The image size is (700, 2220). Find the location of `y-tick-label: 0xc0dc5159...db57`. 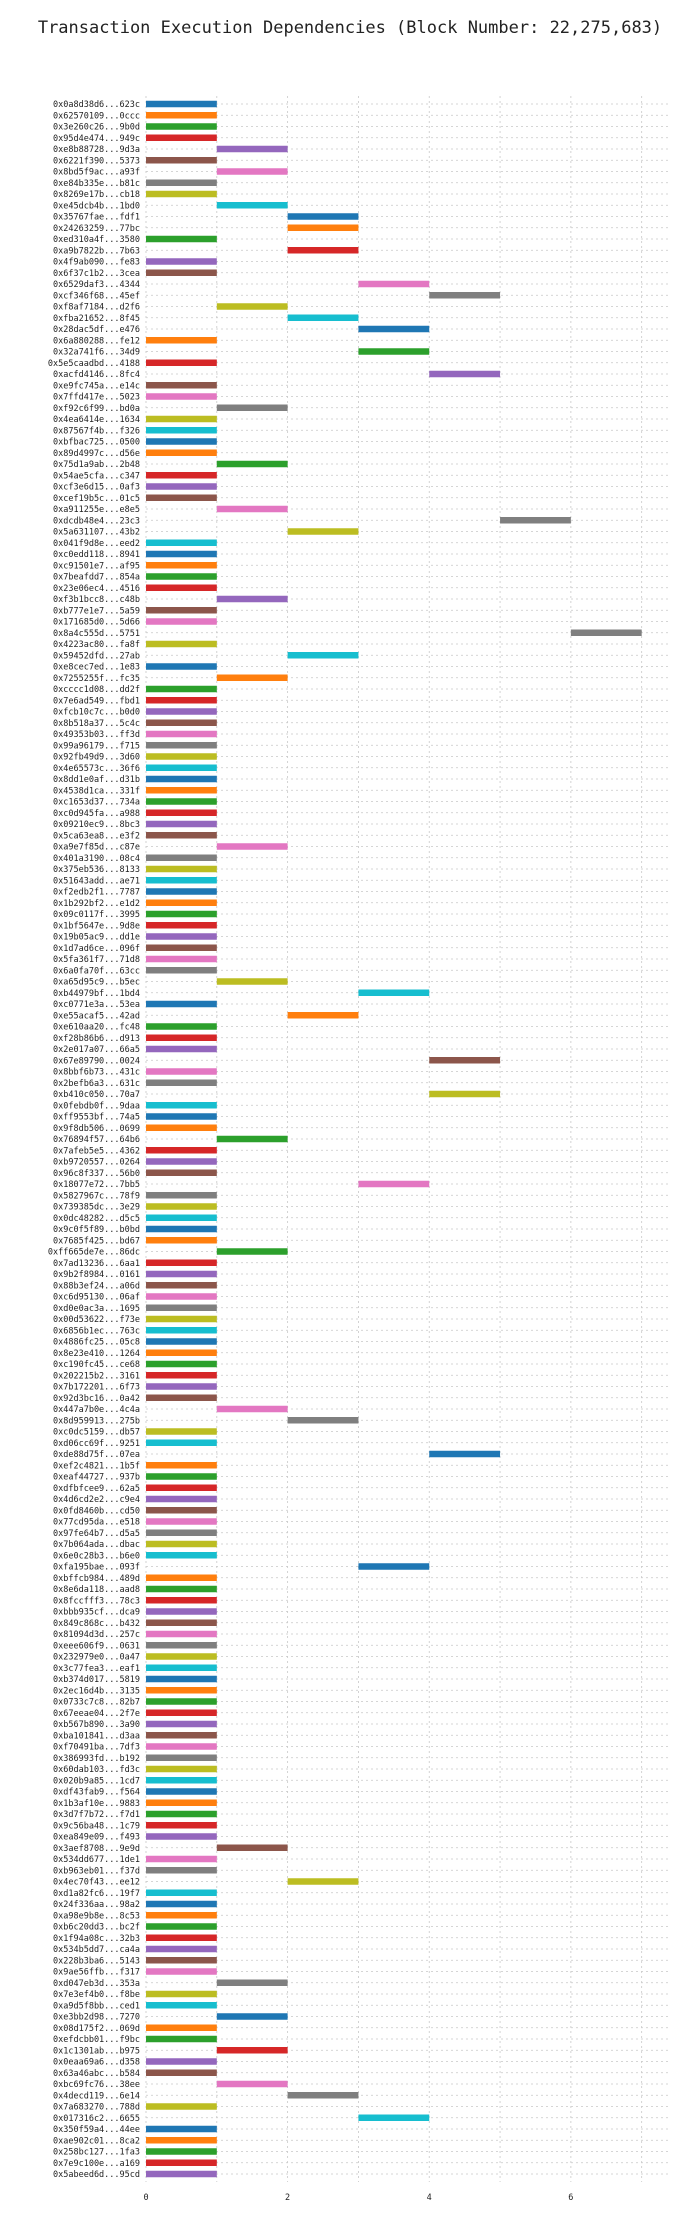

y-tick-label: 0xc0dc5159...db57 is located at coordinates (96, 1433).